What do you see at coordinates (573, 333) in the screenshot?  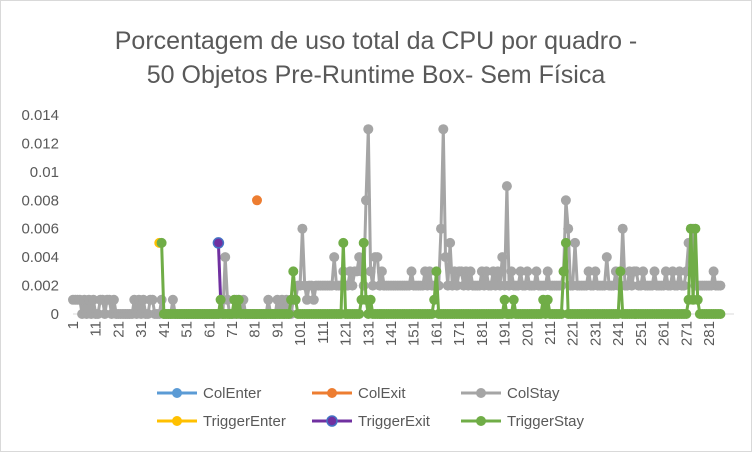 I see `x-tick-label: 221` at bounding box center [573, 333].